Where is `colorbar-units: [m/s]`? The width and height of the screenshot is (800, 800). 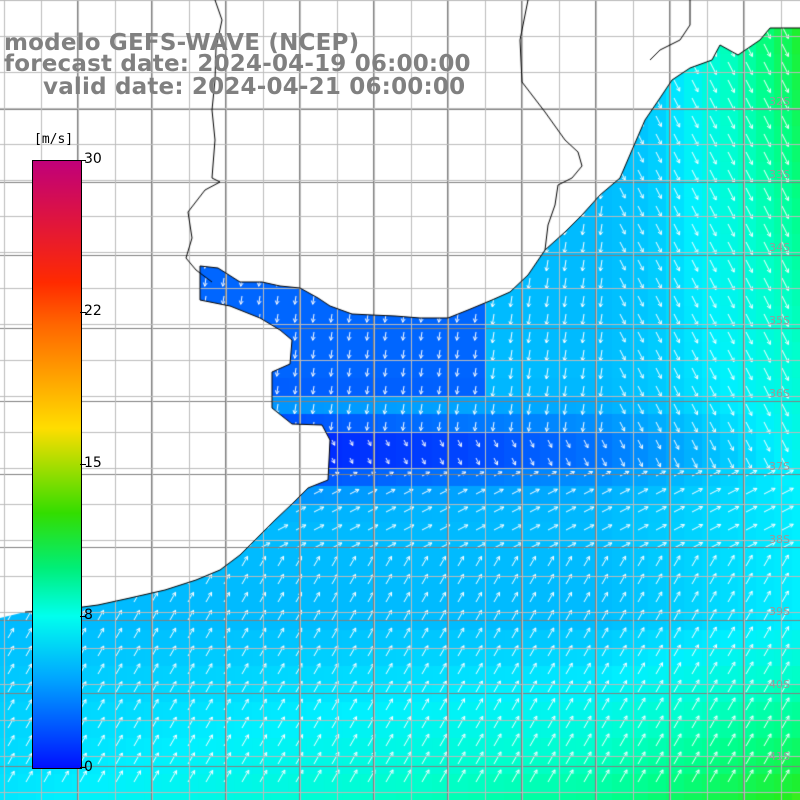
colorbar-units: [m/s] is located at coordinates (54, 139).